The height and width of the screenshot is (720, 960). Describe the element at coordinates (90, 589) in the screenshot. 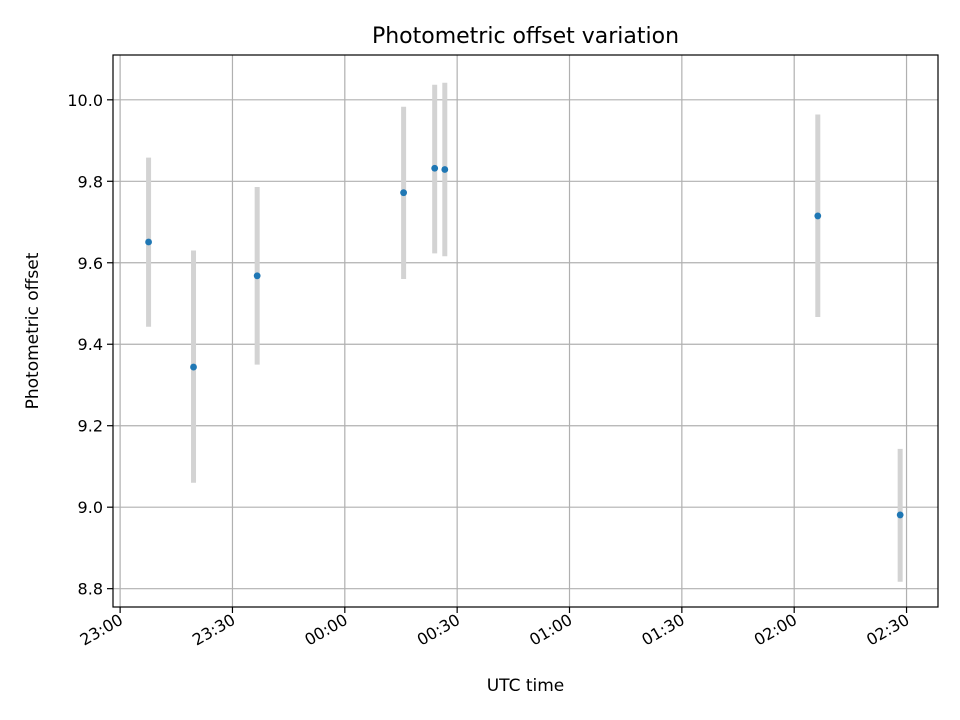

I see `y-tick-label: 8.8` at that location.